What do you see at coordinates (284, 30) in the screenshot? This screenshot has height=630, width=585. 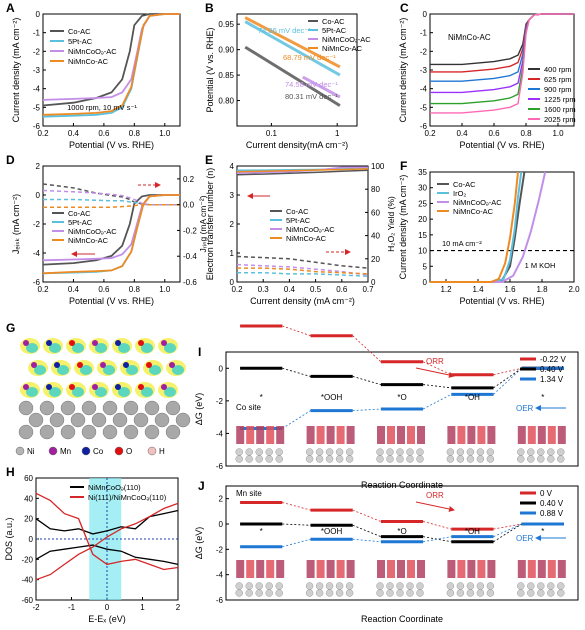 I see `slope-label: 74.36 mV dec⁻¹` at bounding box center [284, 30].